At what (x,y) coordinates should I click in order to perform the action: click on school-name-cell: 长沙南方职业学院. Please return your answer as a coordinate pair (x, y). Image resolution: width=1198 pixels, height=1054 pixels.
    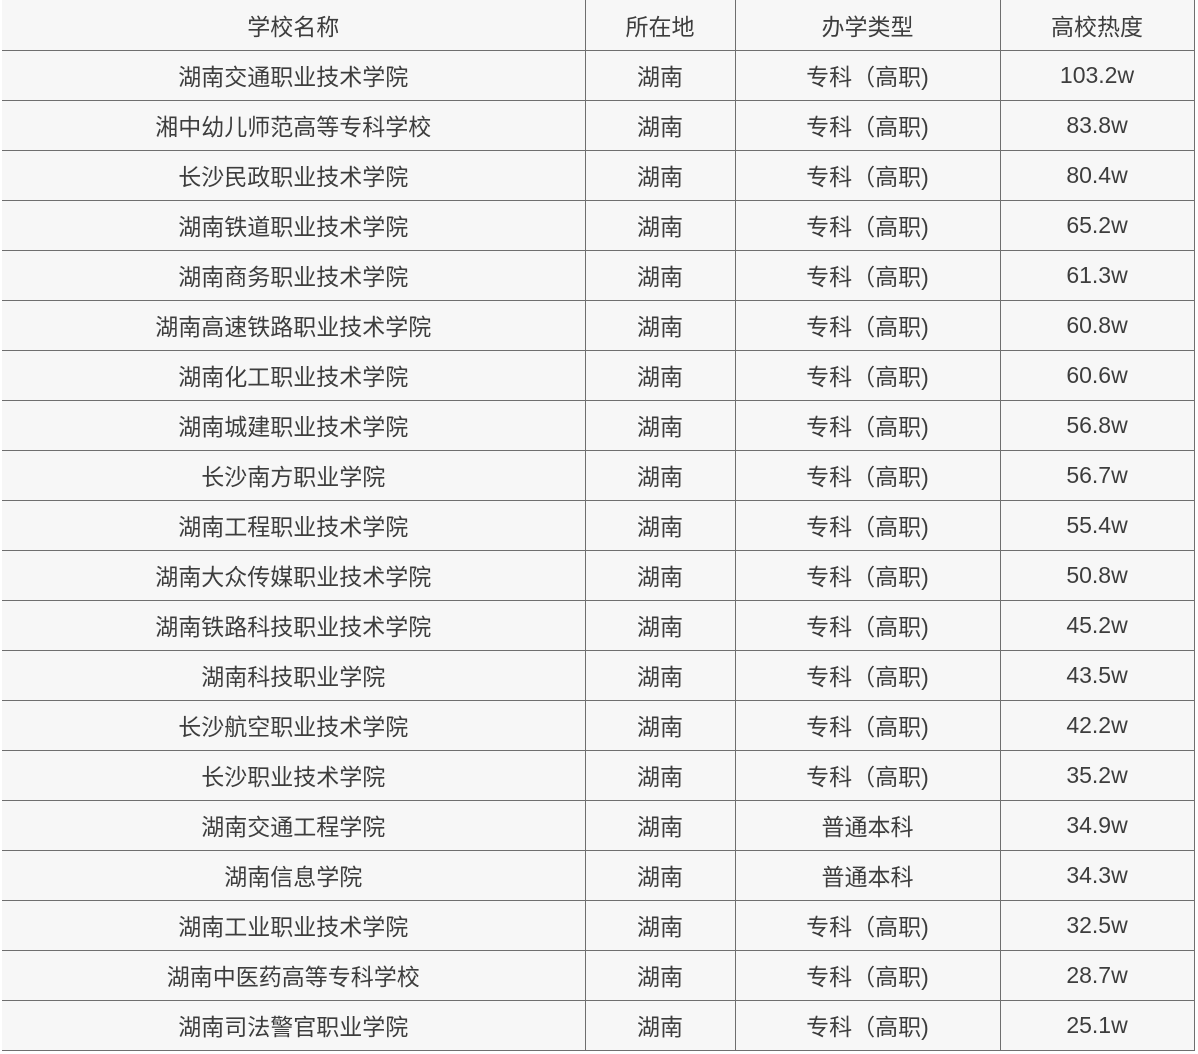
    Looking at the image, I should click on (294, 475).